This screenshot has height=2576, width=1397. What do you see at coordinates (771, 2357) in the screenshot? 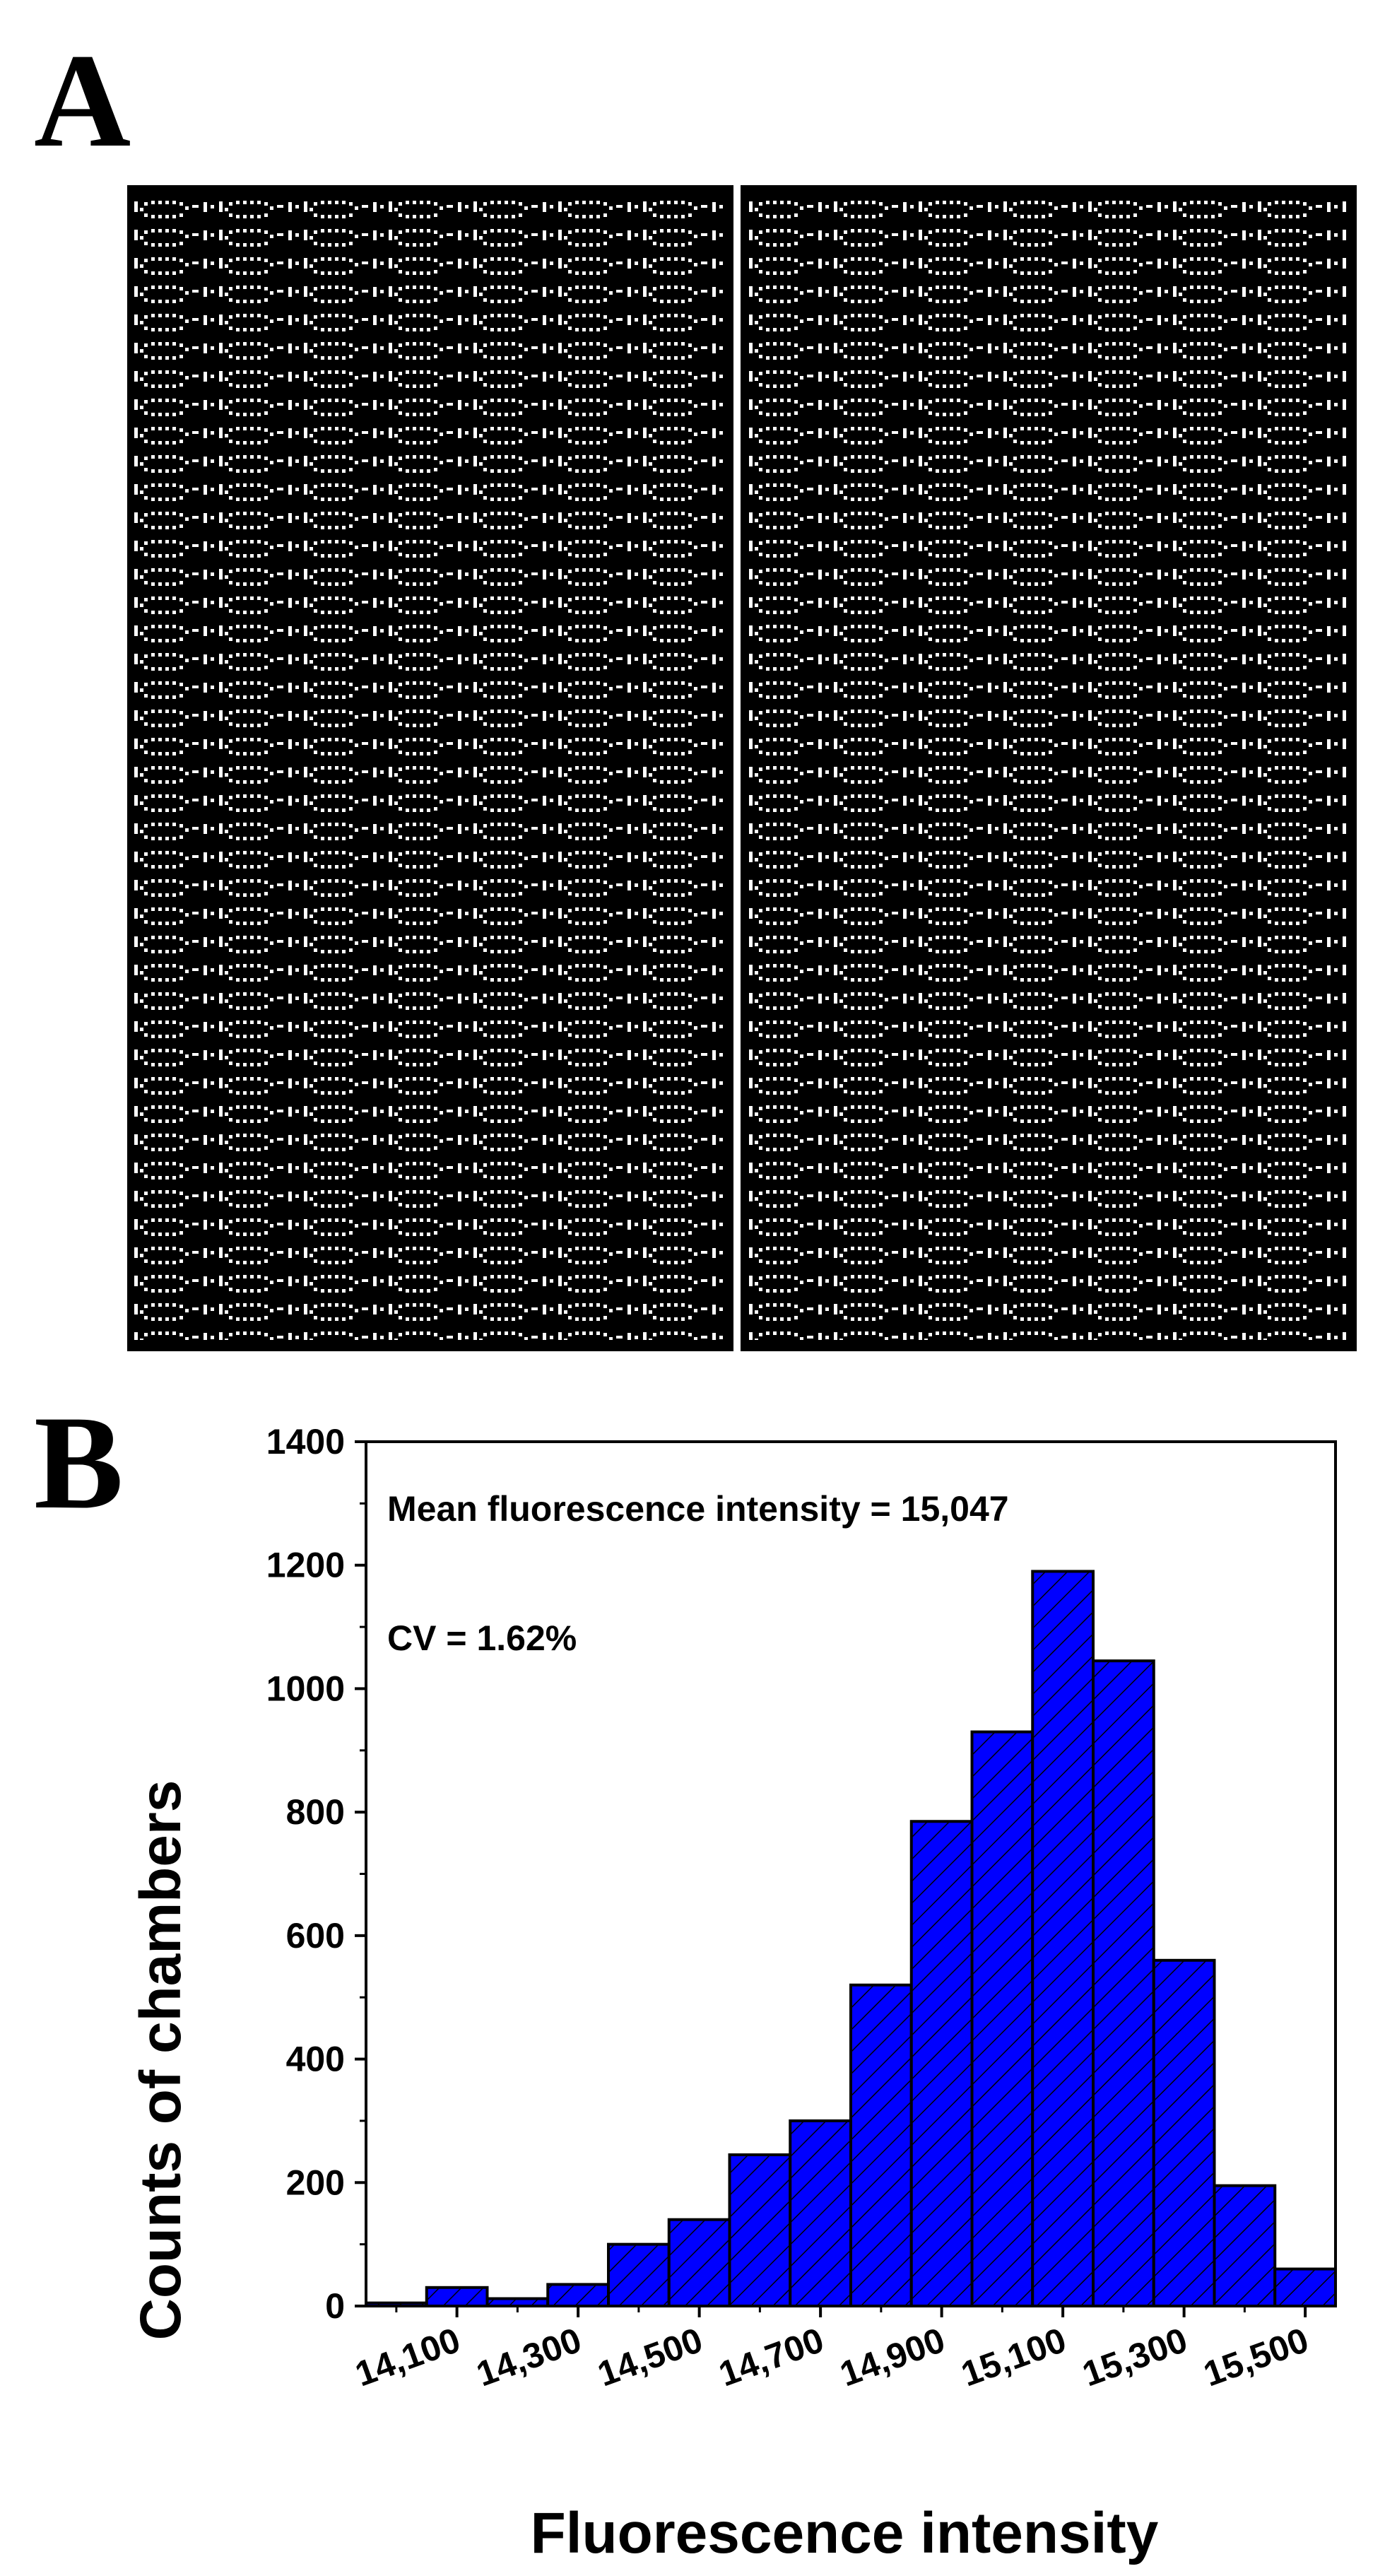
I see `x-tick-label: 14,700` at bounding box center [771, 2357].